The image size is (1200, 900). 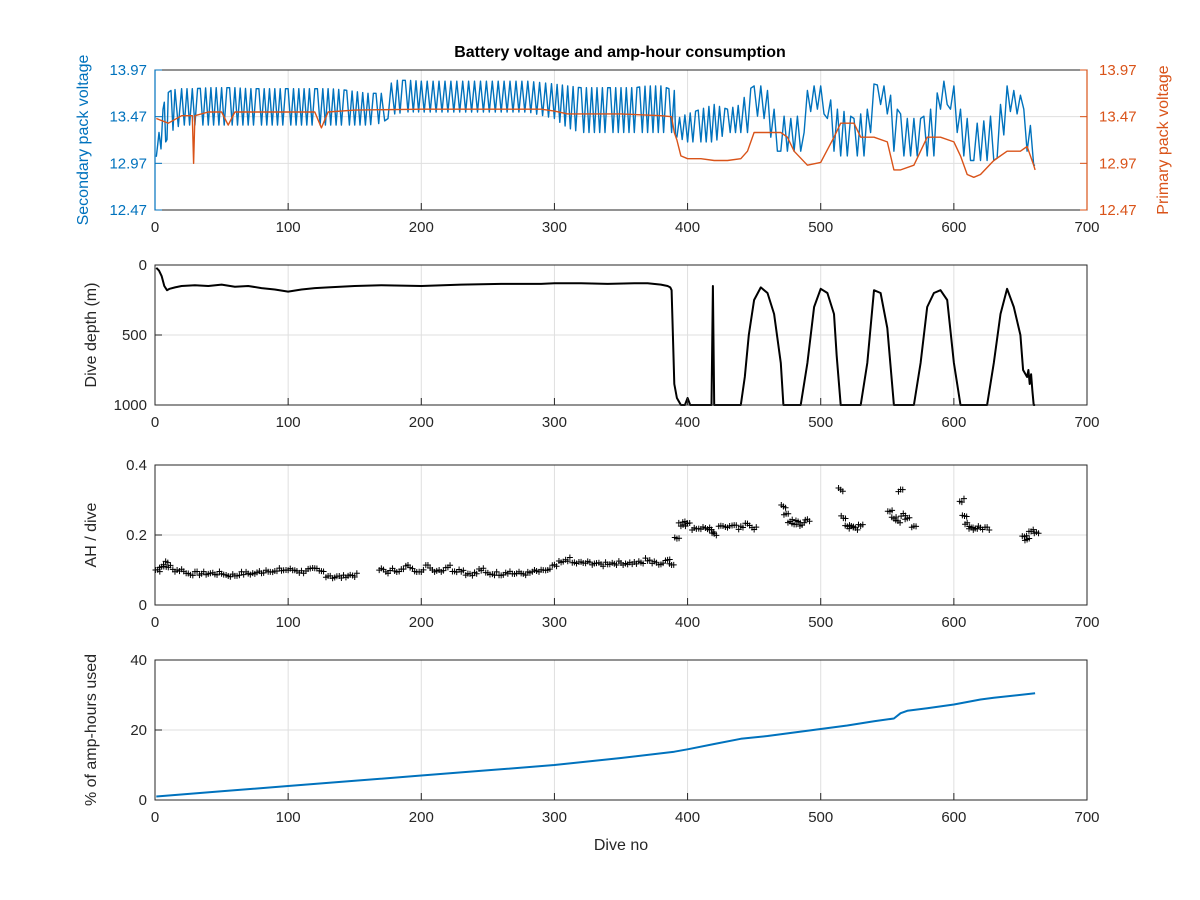 I want to click on y-tick-label: 0.4, so click(x=136, y=465).